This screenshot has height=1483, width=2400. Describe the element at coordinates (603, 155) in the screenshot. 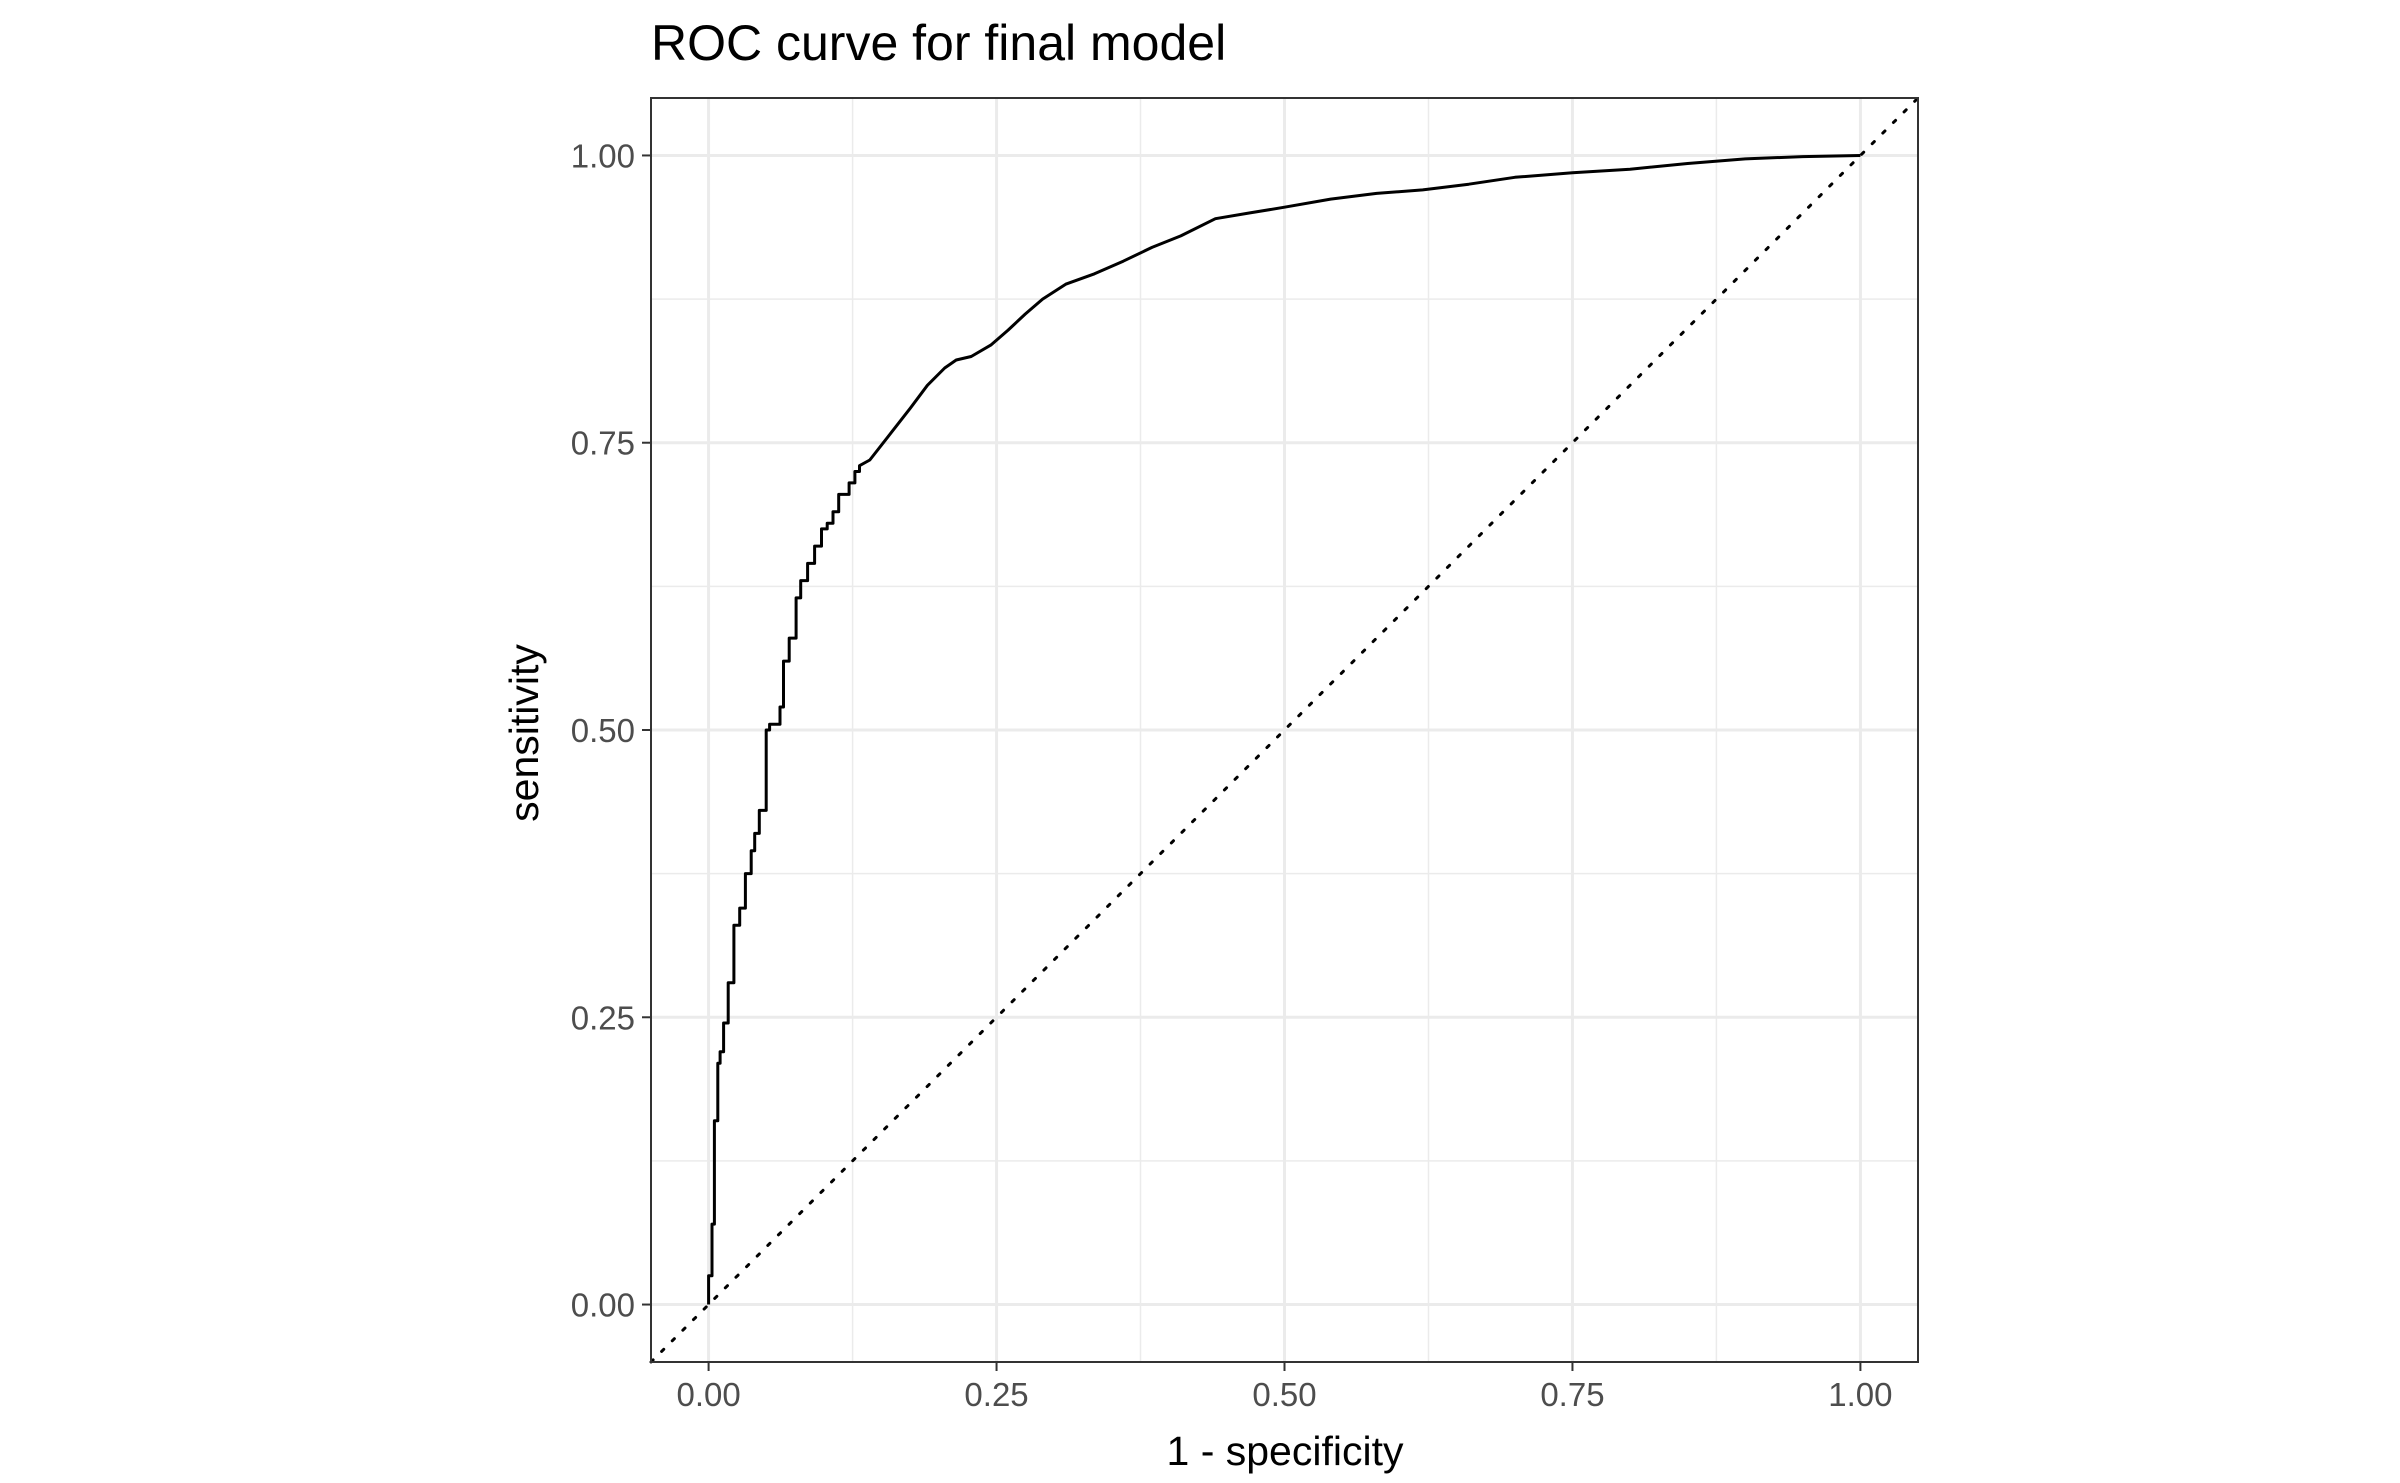

I see `y-tick-label: 1.00` at that location.